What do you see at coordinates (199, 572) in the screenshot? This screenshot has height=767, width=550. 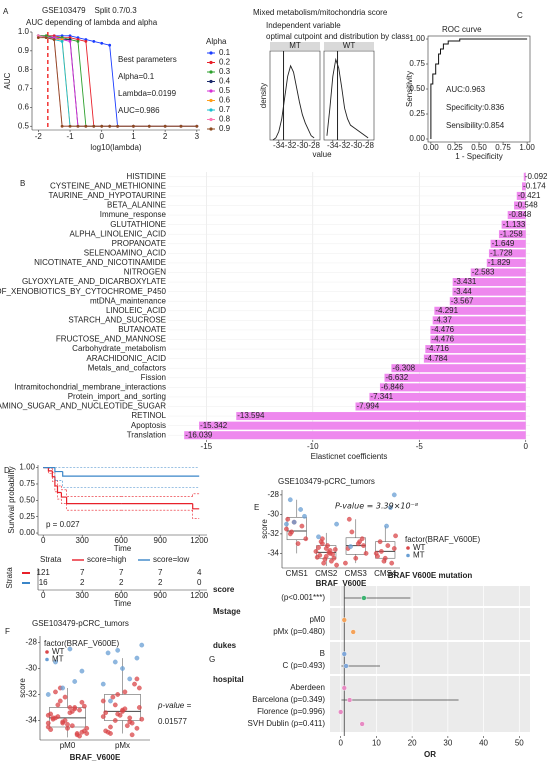 I see `risk-count: 4` at bounding box center [199, 572].